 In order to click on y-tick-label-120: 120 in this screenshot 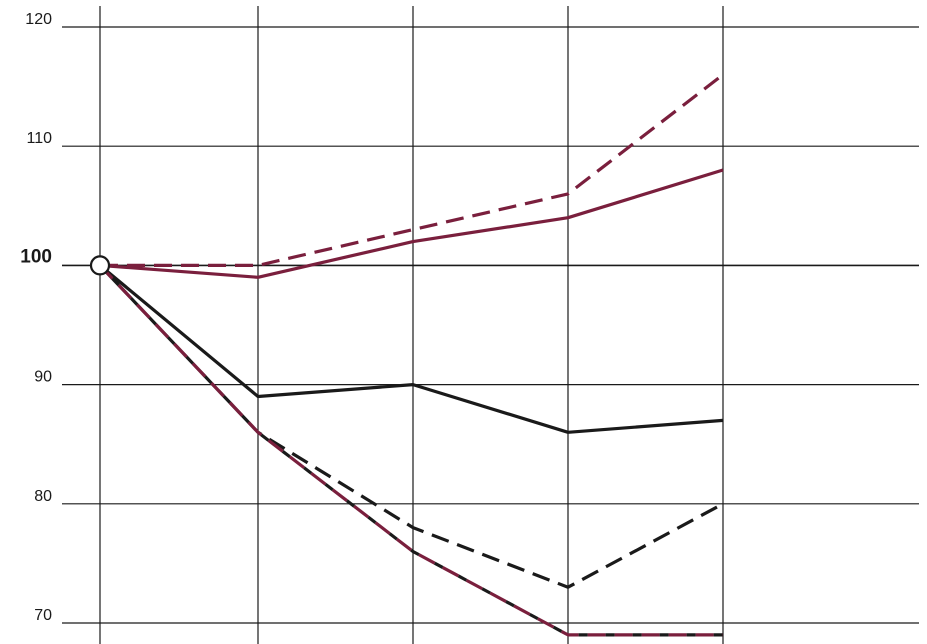, I will do `click(38, 19)`.